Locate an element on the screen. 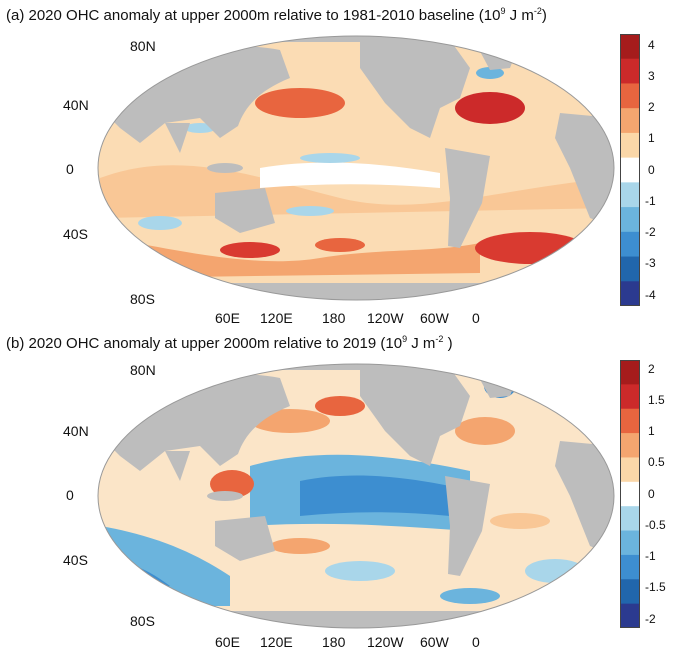 The width and height of the screenshot is (700, 656). panel-a-cb-tick-8: -4 is located at coordinates (650, 295).